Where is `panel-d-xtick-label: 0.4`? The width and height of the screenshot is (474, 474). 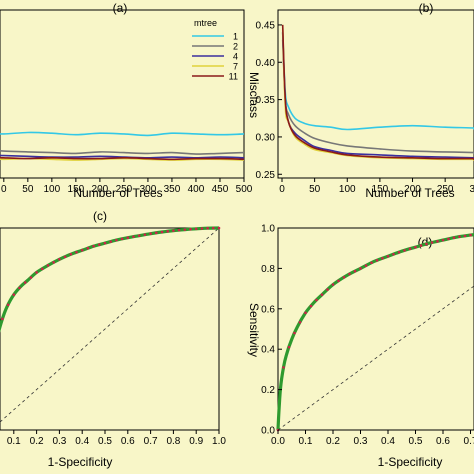
panel-d-xtick-label: 0.4 is located at coordinates (388, 441).